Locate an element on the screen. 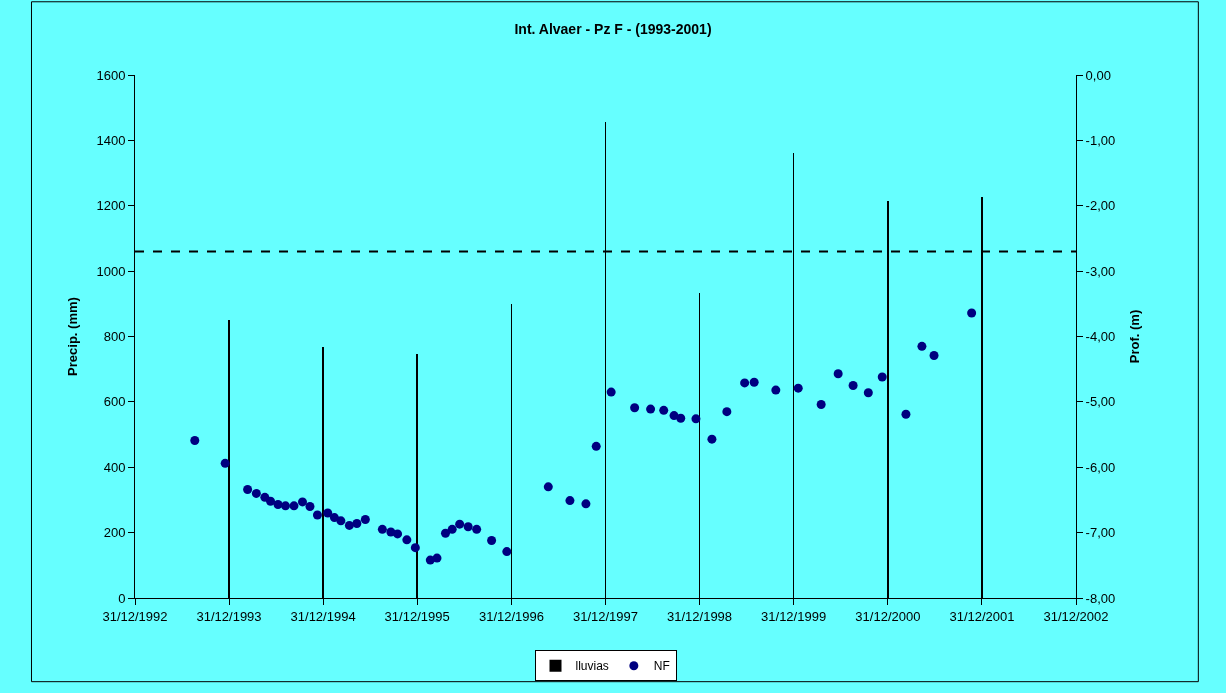  y-tick-label: 1200 is located at coordinates (111, 206).